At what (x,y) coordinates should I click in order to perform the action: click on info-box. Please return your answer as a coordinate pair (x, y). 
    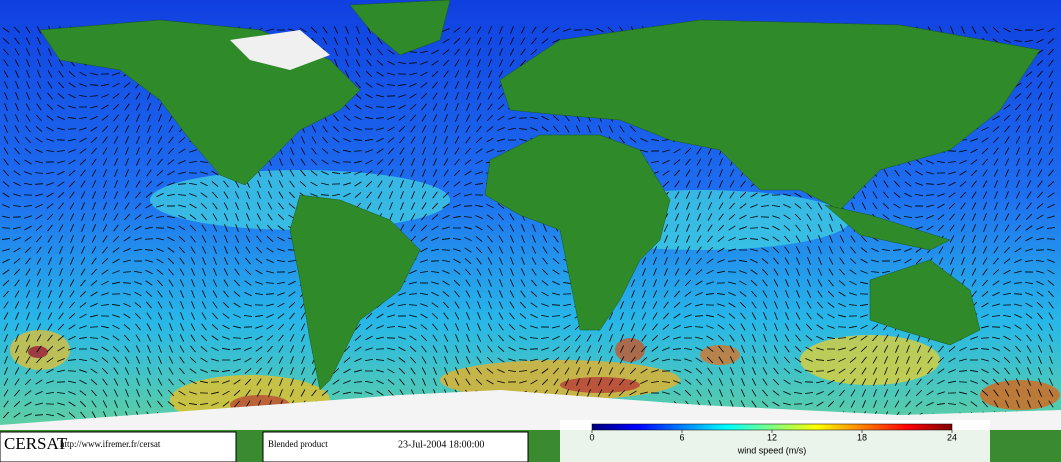
    Looking at the image, I should click on (395, 446).